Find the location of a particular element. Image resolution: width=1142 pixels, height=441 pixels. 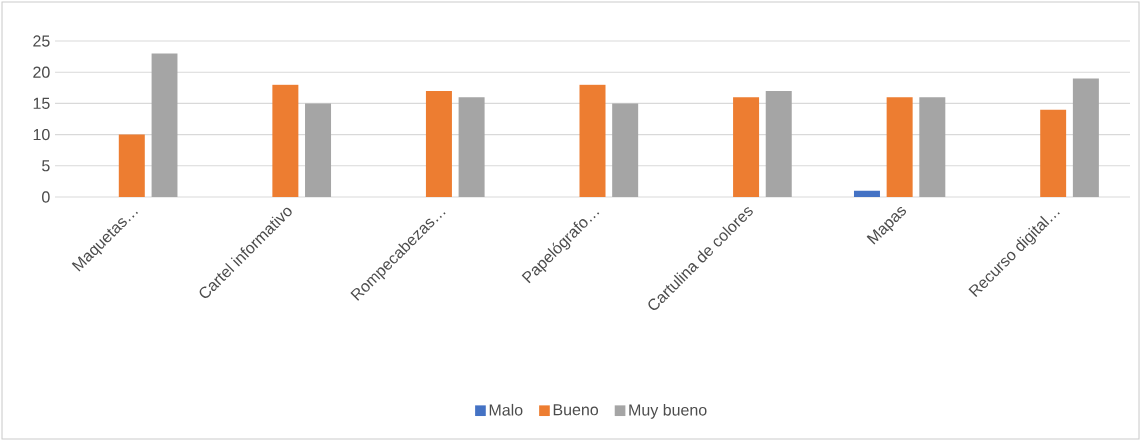

legend-label: Malo is located at coordinates (506, 409).